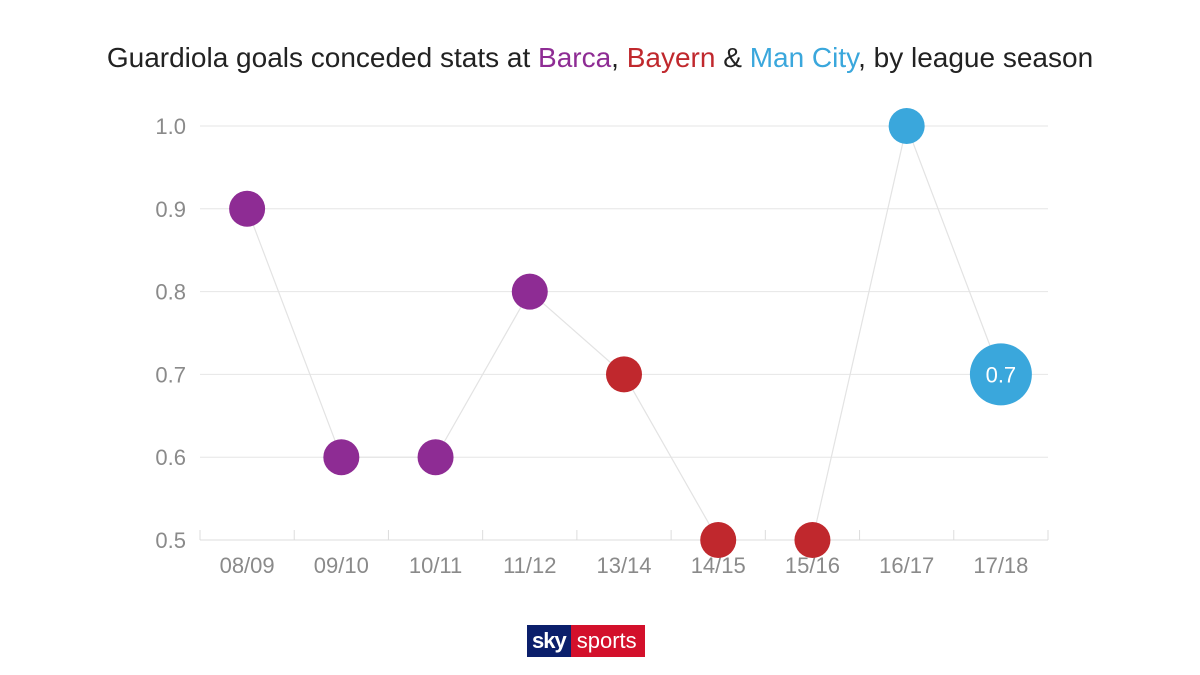 This screenshot has width=1200, height=675. Describe the element at coordinates (607, 641) in the screenshot. I see `logo-sports: sports` at that location.